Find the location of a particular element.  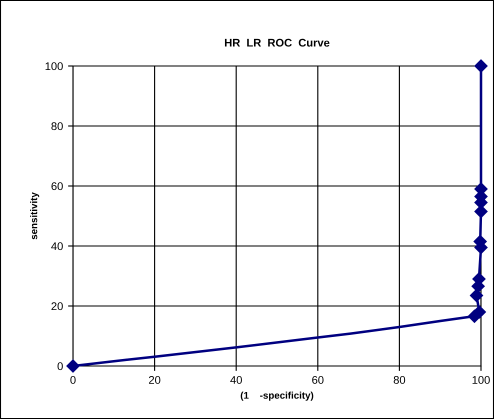

chart-title: HR LR ROC Curve is located at coordinates (277, 42).